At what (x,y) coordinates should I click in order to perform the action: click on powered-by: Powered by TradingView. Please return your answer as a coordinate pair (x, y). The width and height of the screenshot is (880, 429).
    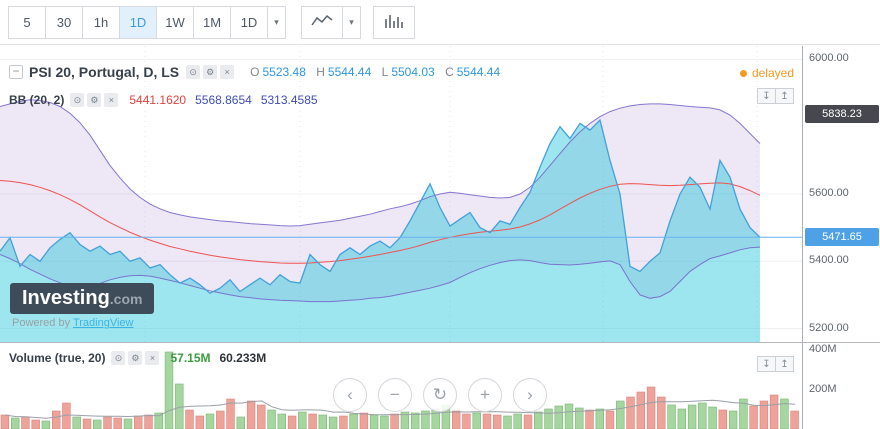
    Looking at the image, I should click on (73, 323).